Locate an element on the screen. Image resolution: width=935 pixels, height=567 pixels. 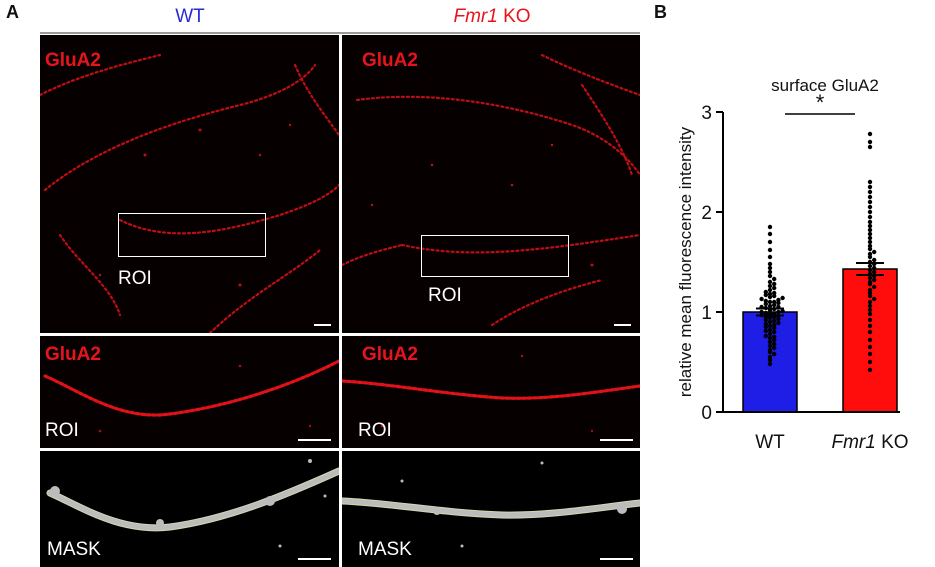
wt-roi-channel-label: GluA2 is located at coordinates (73, 354).